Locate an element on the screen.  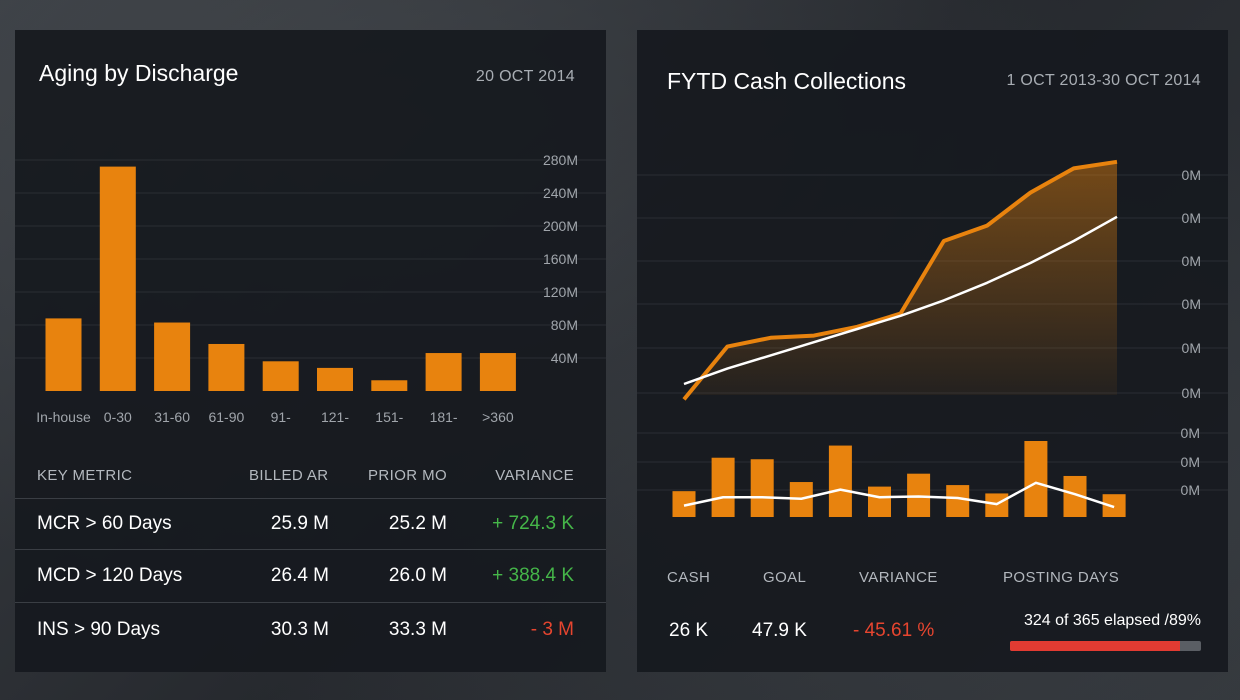
cash-value: 26 K is located at coordinates (689, 630).